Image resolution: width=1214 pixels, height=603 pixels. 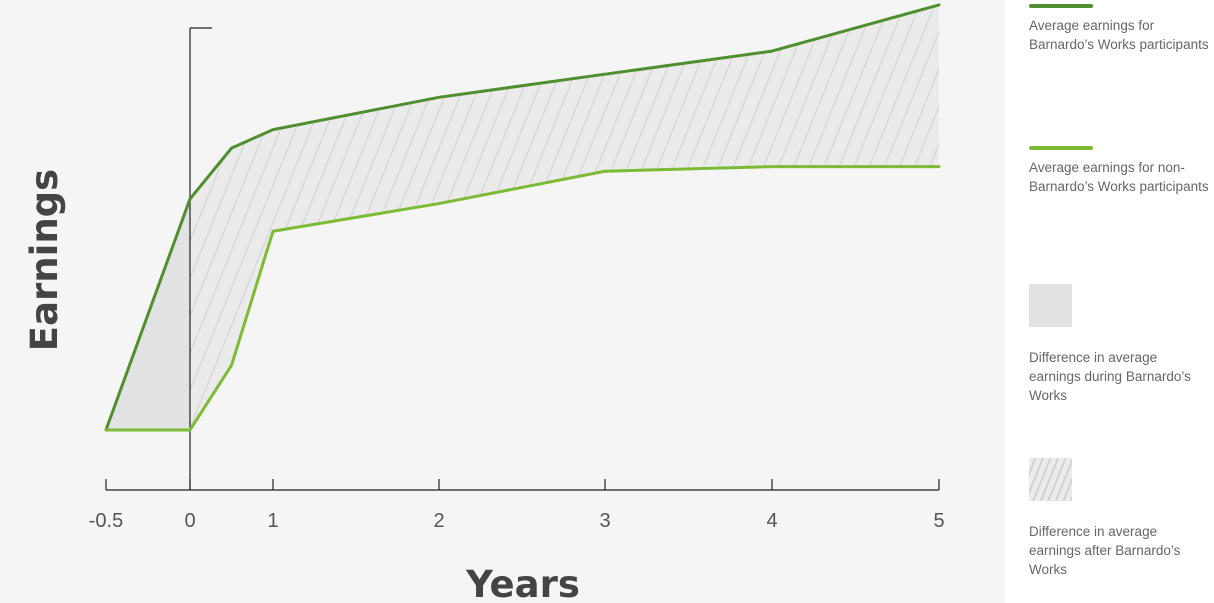 I want to click on x-tick-label: 2, so click(x=438, y=521).